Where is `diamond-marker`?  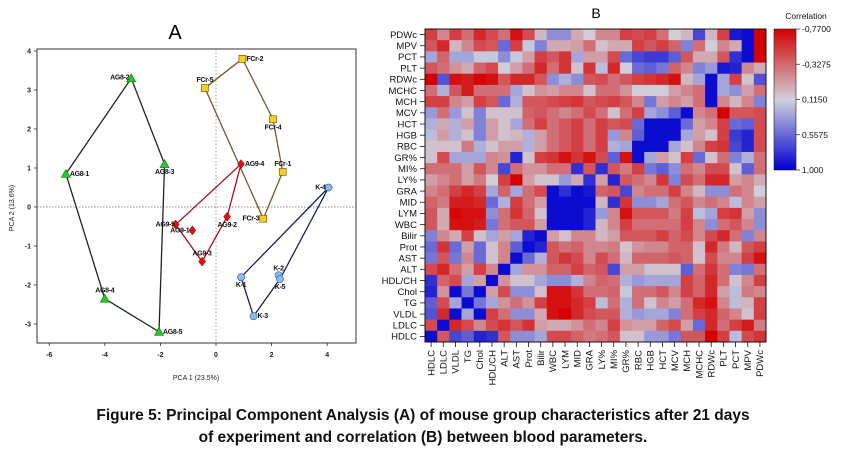 diamond-marker is located at coordinates (241, 164).